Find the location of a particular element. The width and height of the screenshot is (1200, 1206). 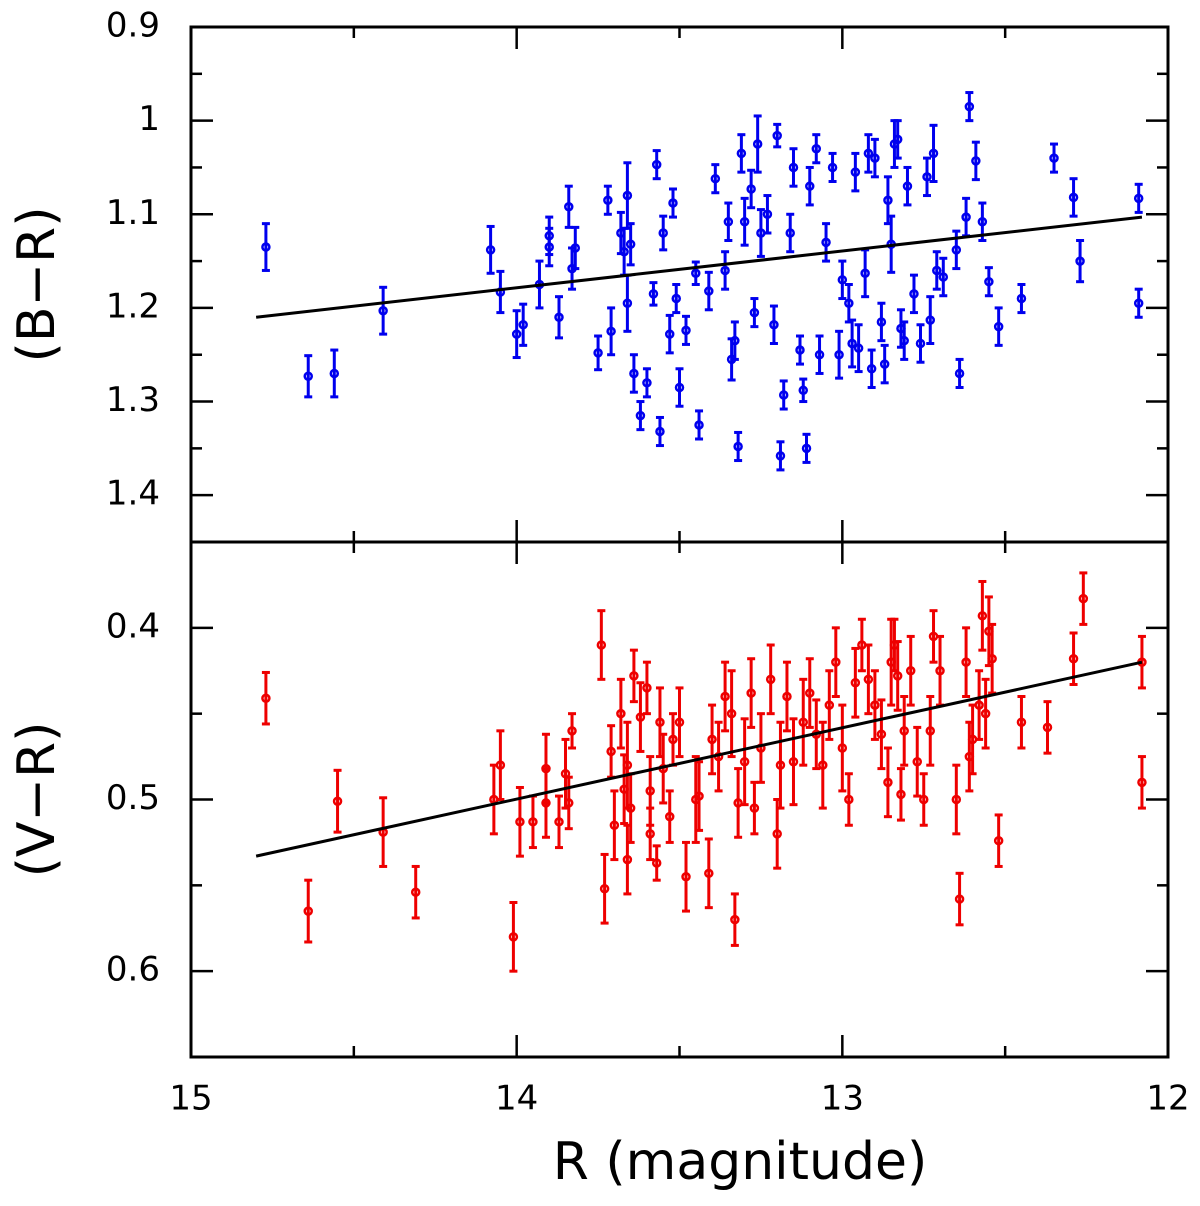

y-tick-label: 1.3 is located at coordinates (133, 400).